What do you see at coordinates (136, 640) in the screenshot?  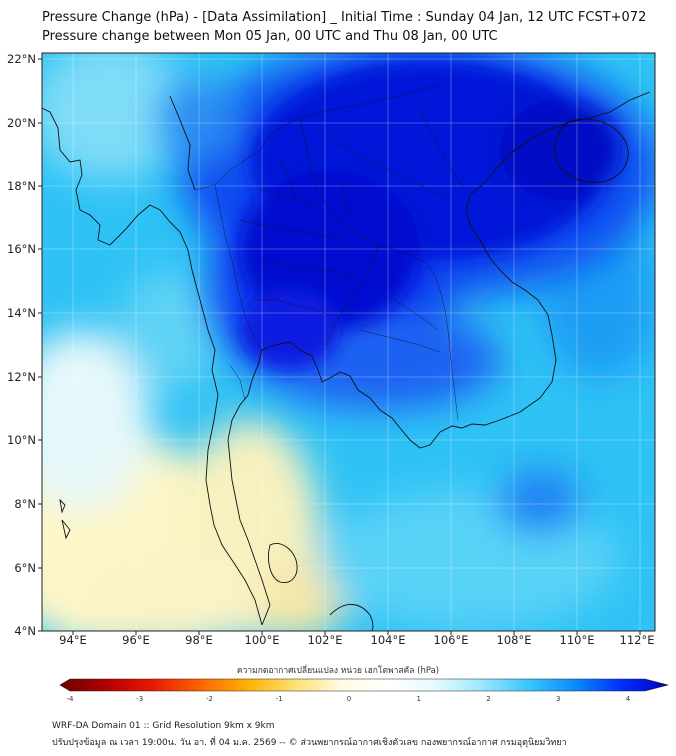 I see `lon-tick-label: 96°E` at bounding box center [136, 640].